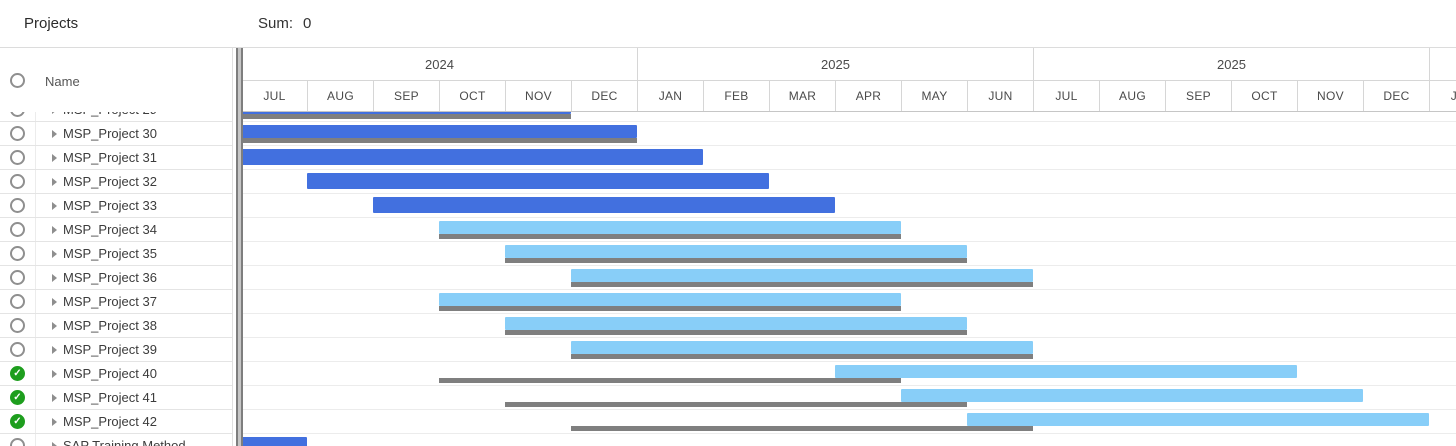 The image size is (1456, 446). Describe the element at coordinates (1442, 96) in the screenshot. I see `month-label: JAN` at that location.